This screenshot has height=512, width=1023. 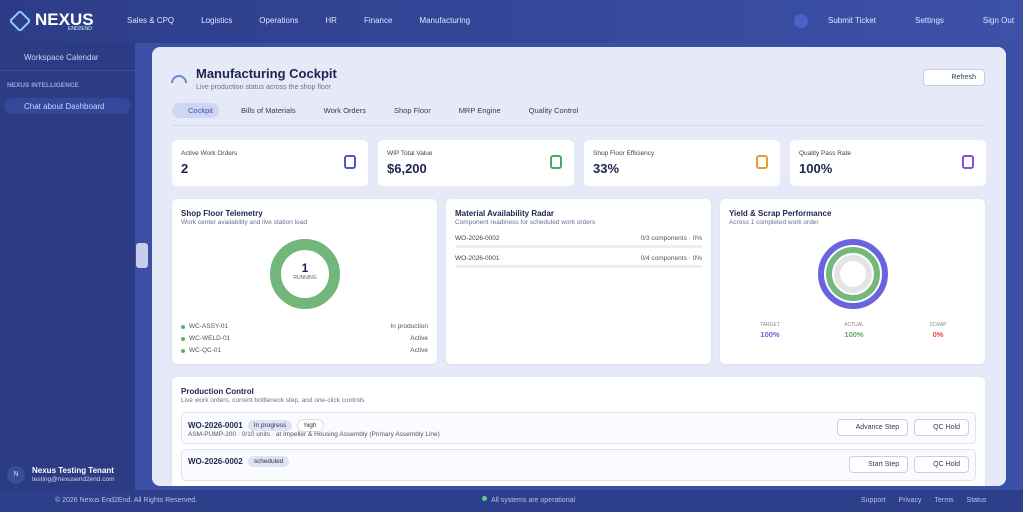 What do you see at coordinates (67, 106) in the screenshot?
I see `chat-link: Chat about Dashboard` at bounding box center [67, 106].